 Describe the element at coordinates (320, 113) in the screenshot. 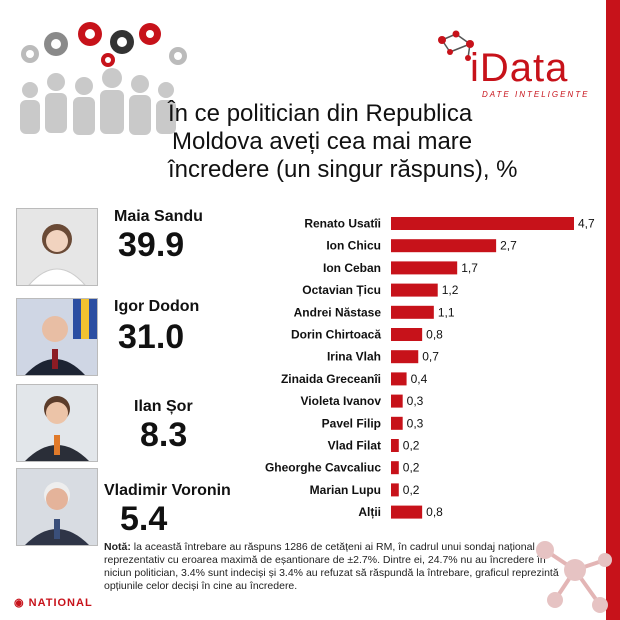

I see `title-line-1: În ce politician din Republica` at that location.